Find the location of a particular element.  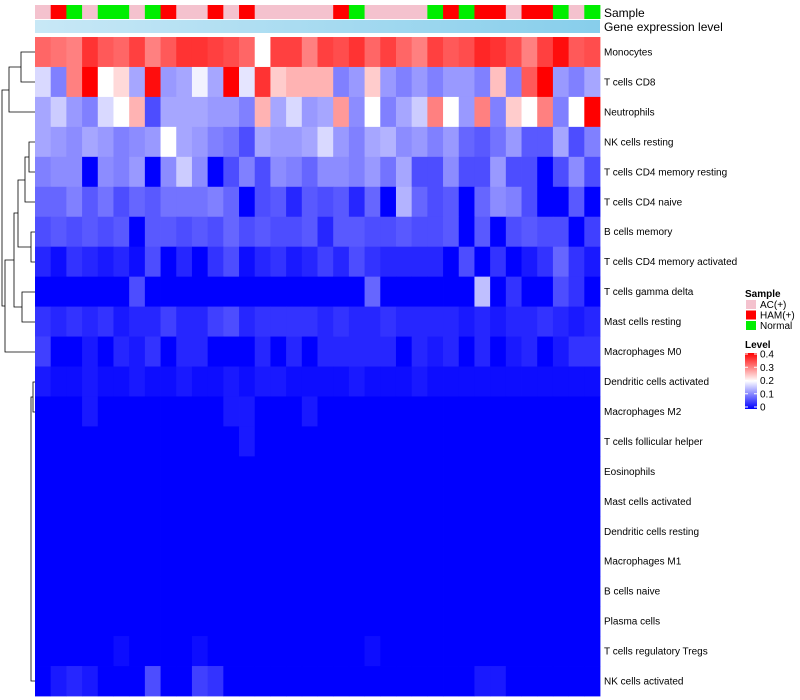

row-label: Macrophages M0 is located at coordinates (643, 352).